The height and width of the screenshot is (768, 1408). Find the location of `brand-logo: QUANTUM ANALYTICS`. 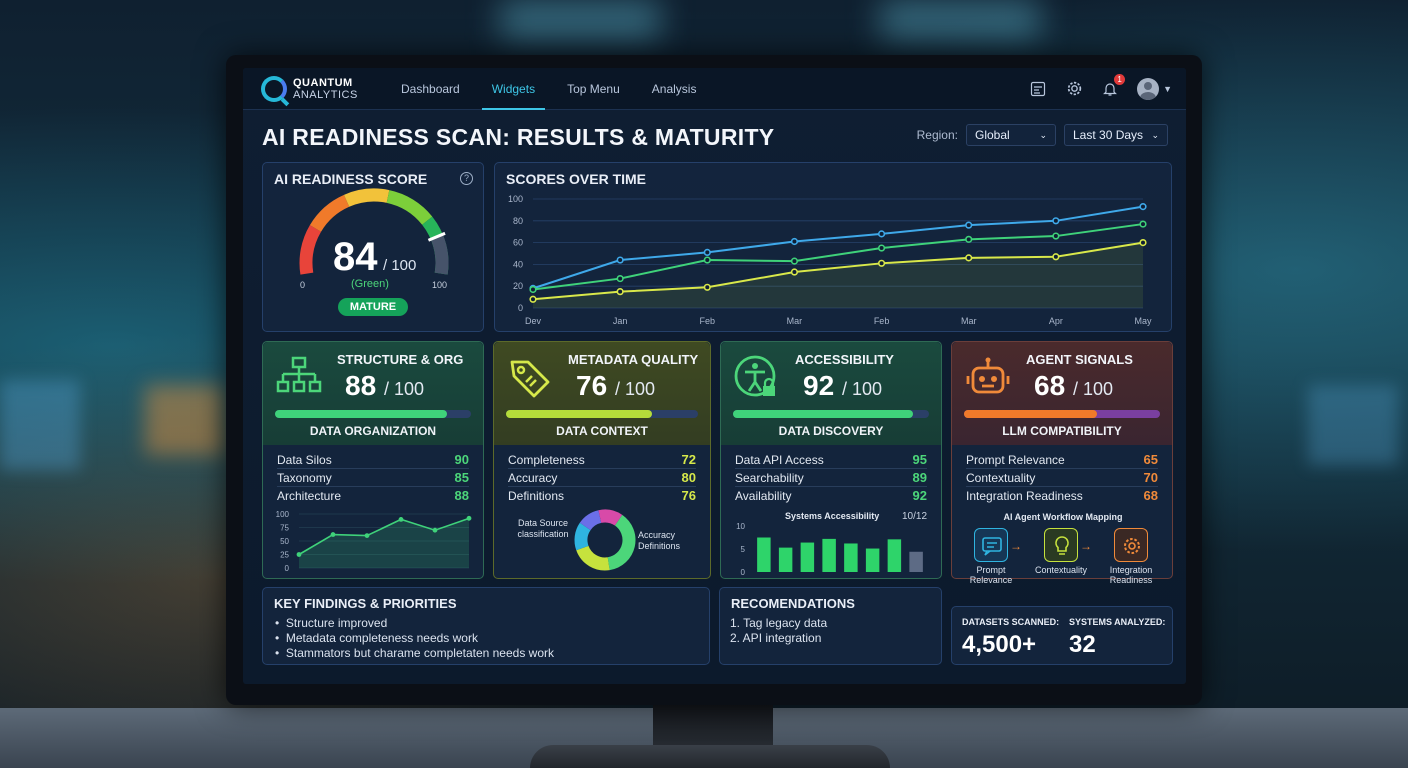

brand-logo: QUANTUM ANALYTICS is located at coordinates (320, 88).